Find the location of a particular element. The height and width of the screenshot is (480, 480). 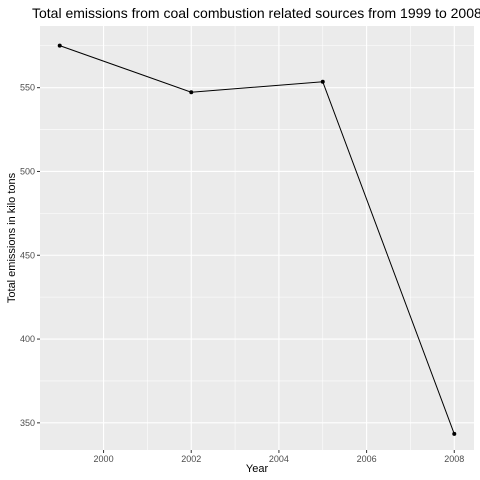

x-axis-title: Year is located at coordinates (257, 469).